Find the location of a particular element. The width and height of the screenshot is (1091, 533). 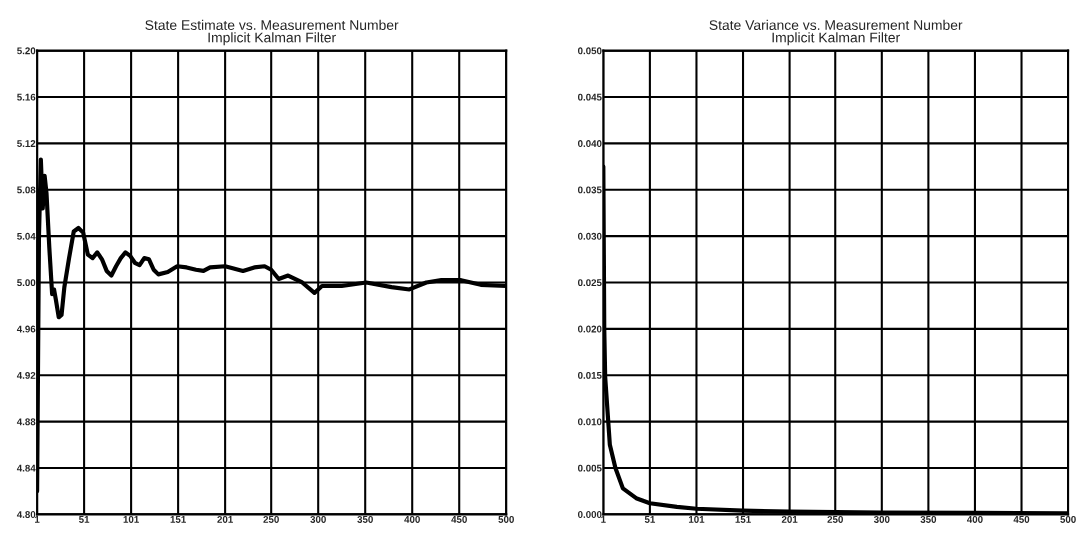

y-tick-label: 0.050 is located at coordinates (589, 51).